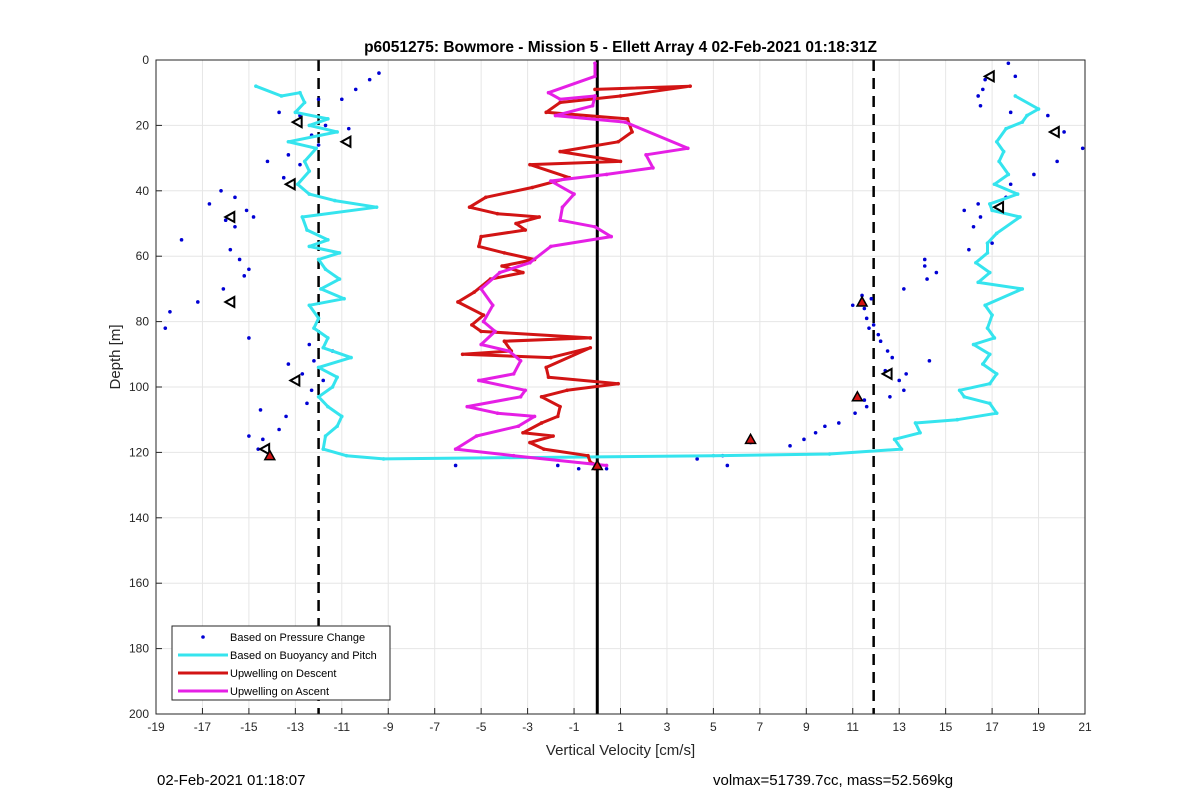 Image resolution: width=1200 pixels, height=804 pixels. Describe the element at coordinates (833, 780) in the screenshot. I see `footer-vol-mass: volmax=51739.7cc, mass=52.569kg` at that location.